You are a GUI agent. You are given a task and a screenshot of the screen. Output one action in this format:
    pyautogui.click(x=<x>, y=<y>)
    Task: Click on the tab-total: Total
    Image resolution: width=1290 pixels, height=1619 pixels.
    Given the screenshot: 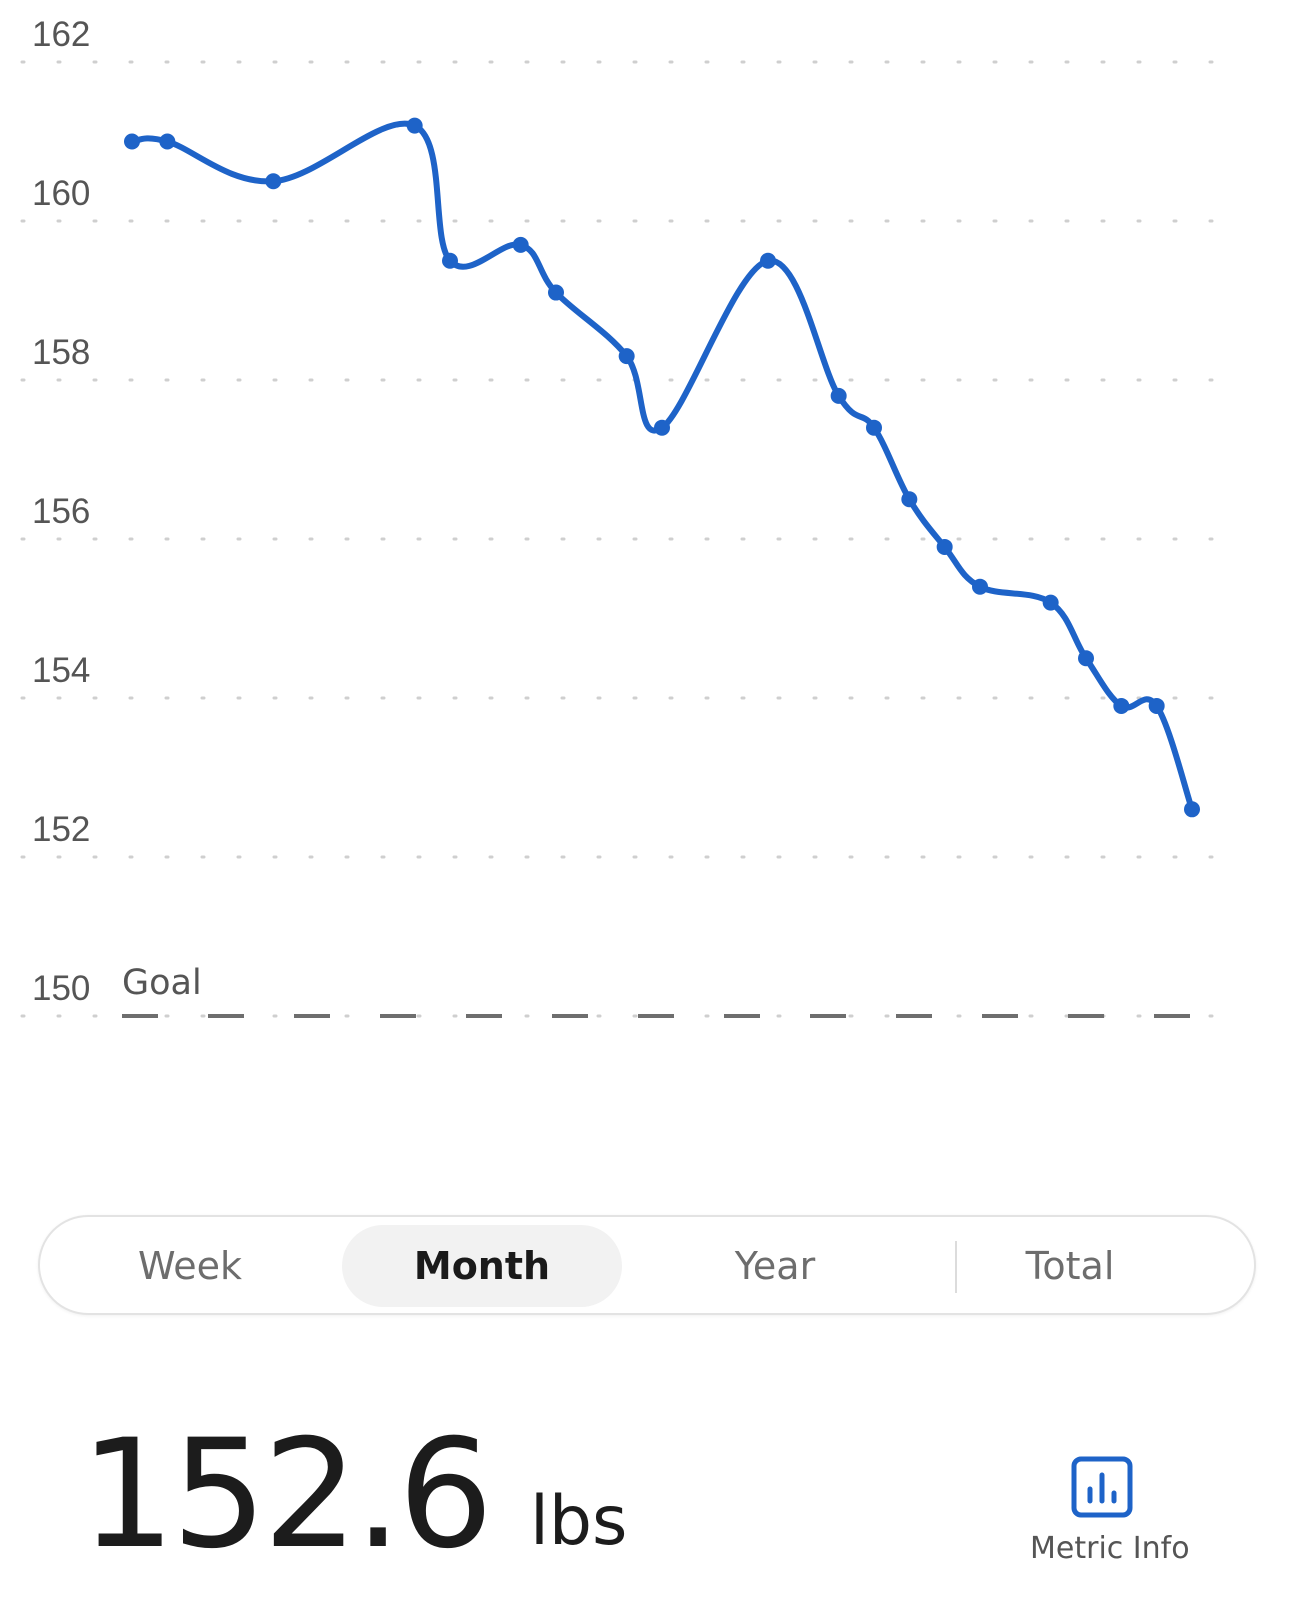 What is the action you would take?
    pyautogui.click(x=1070, y=1266)
    